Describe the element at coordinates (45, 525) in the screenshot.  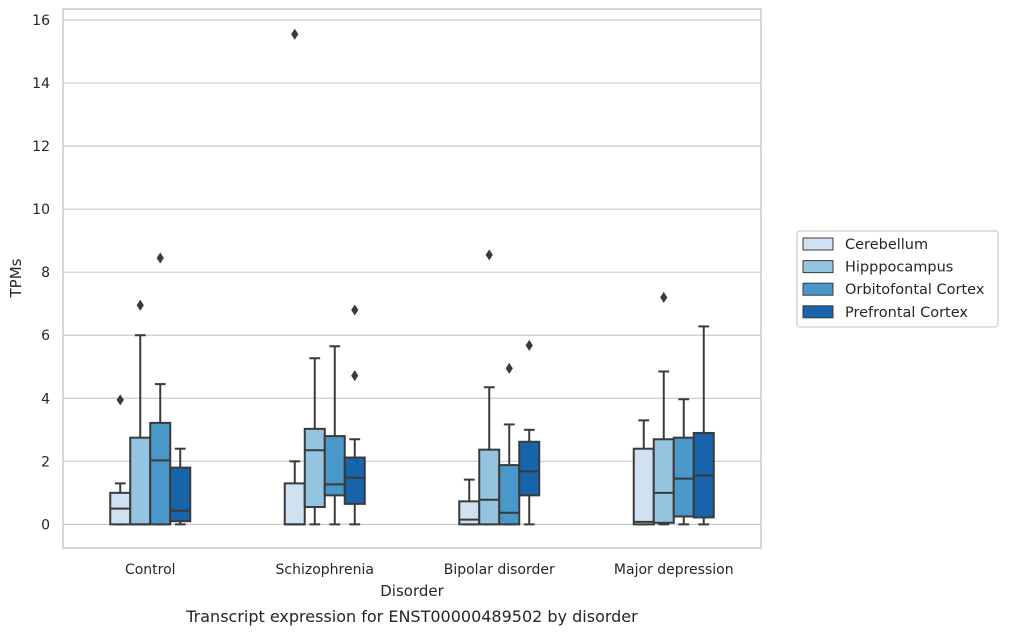
I see `y-tick-label: 0` at that location.